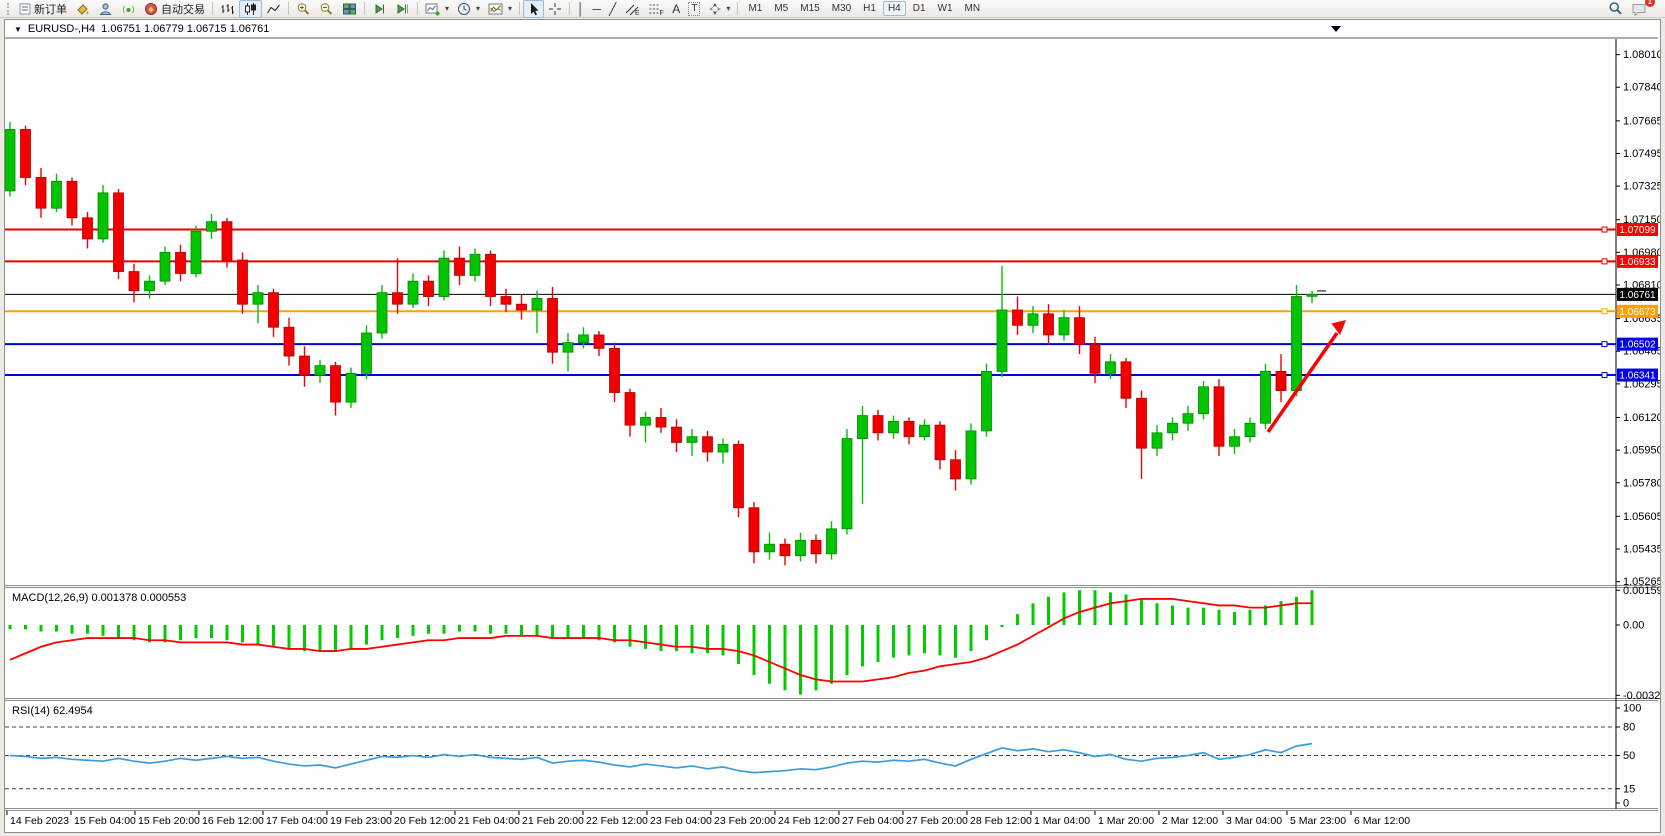  I want to click on bar-chart-button, so click(227, 9).